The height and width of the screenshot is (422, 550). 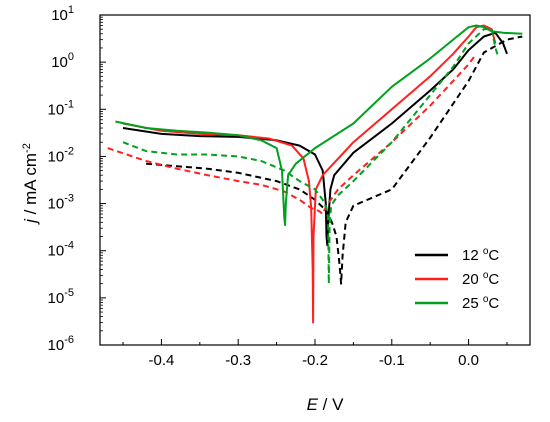 What do you see at coordinates (61, 344) in the screenshot?
I see `y-tick-label: 10⁻⁶` at bounding box center [61, 344].